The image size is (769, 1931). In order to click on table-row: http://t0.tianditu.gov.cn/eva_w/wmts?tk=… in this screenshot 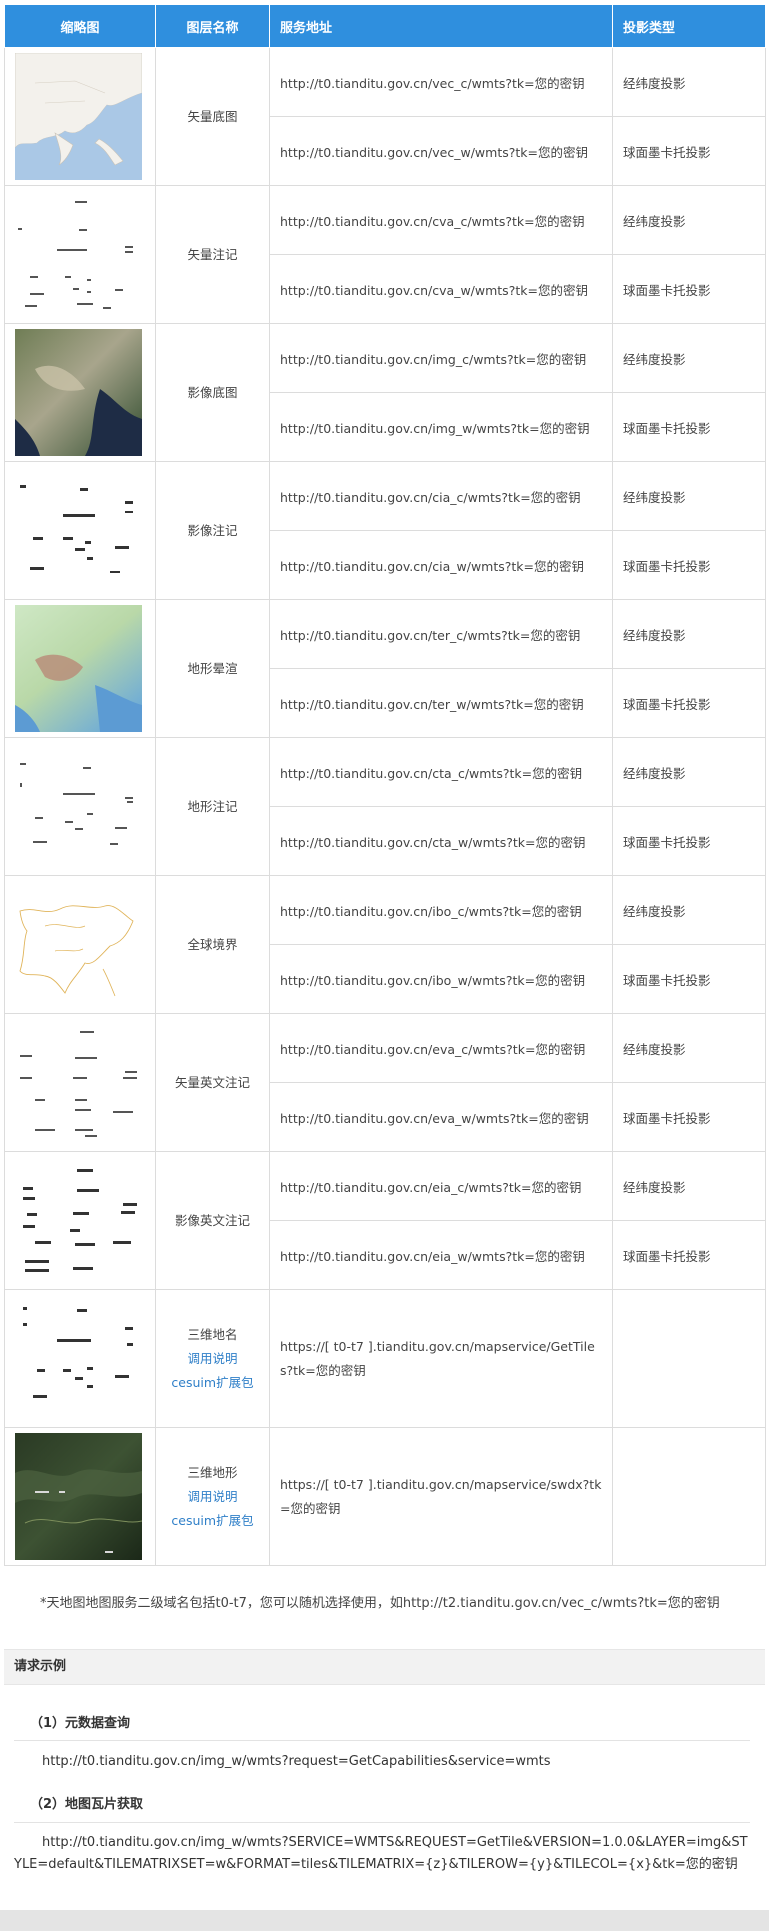, I will do `click(385, 1117)`.